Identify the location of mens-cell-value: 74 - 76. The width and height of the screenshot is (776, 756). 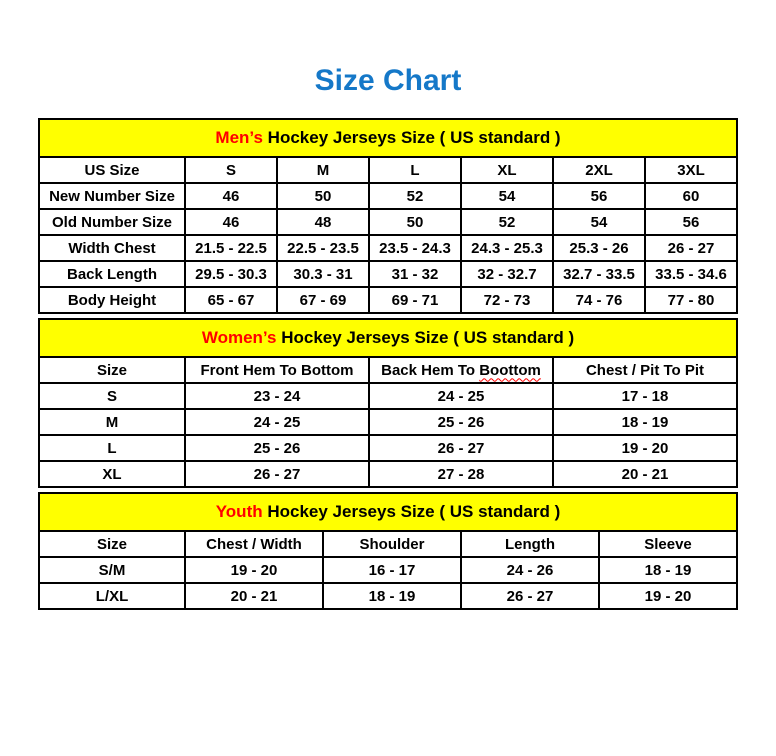
(599, 300).